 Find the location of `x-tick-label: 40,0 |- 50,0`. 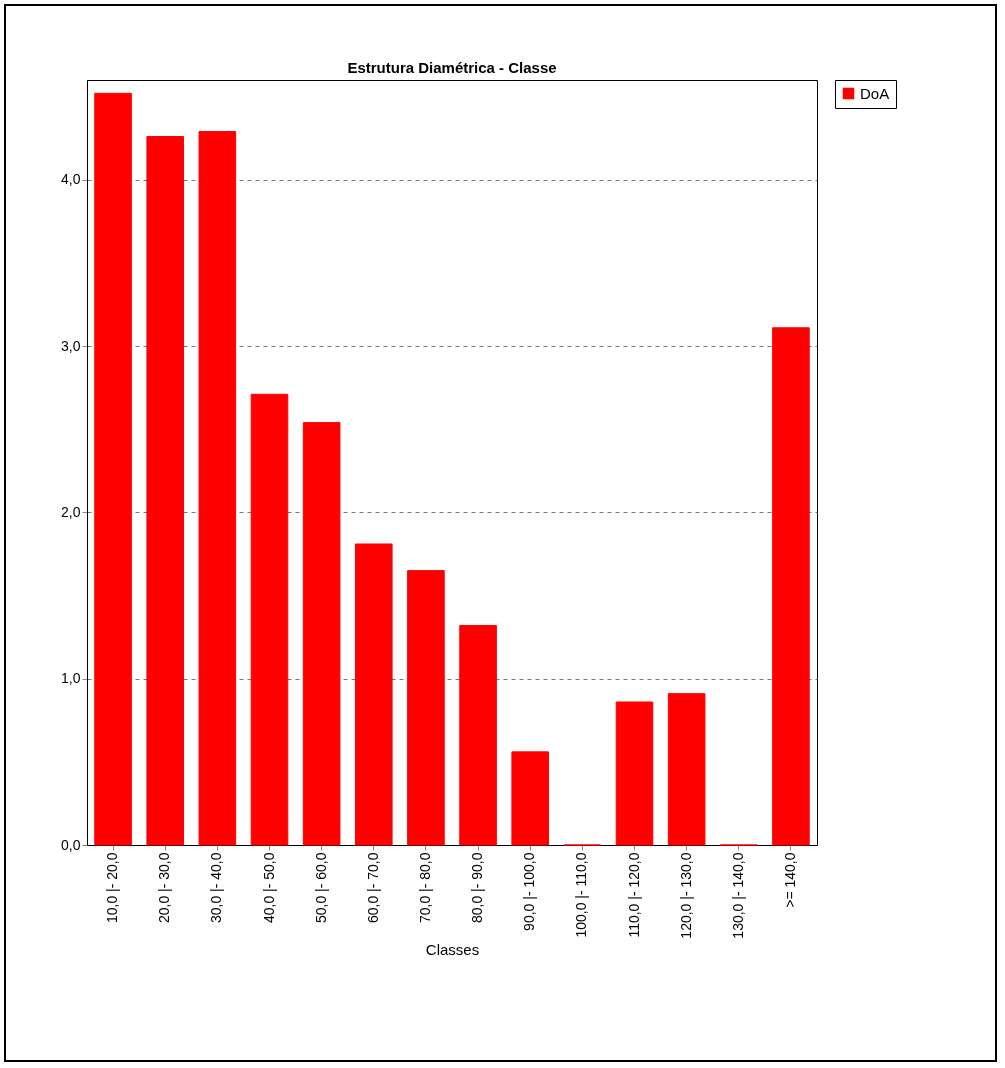

x-tick-label: 40,0 |- 50,0 is located at coordinates (268, 888).